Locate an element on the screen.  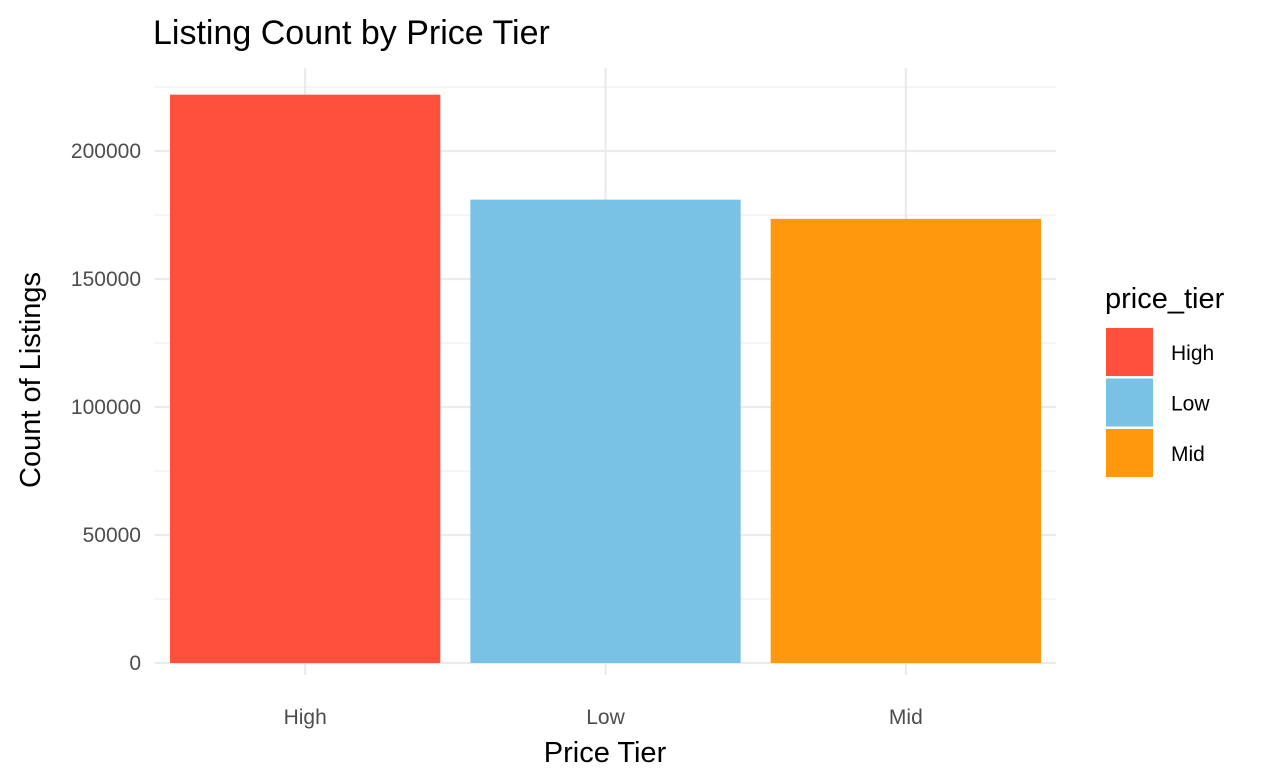
y-axis-label: Count of Listings is located at coordinates (31, 380).